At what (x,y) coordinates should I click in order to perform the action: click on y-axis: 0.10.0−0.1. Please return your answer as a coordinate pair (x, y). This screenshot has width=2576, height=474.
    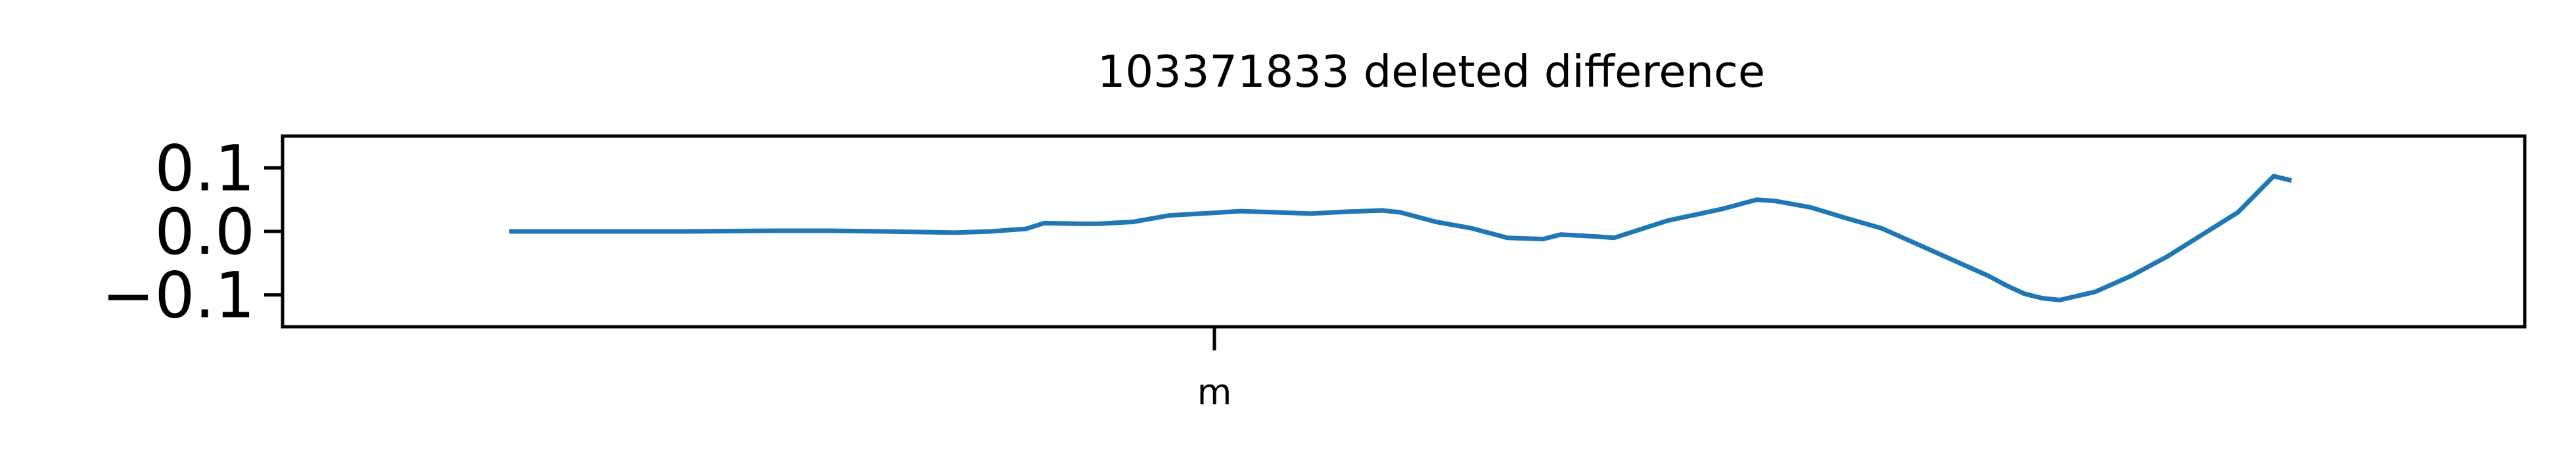
    Looking at the image, I should click on (193, 232).